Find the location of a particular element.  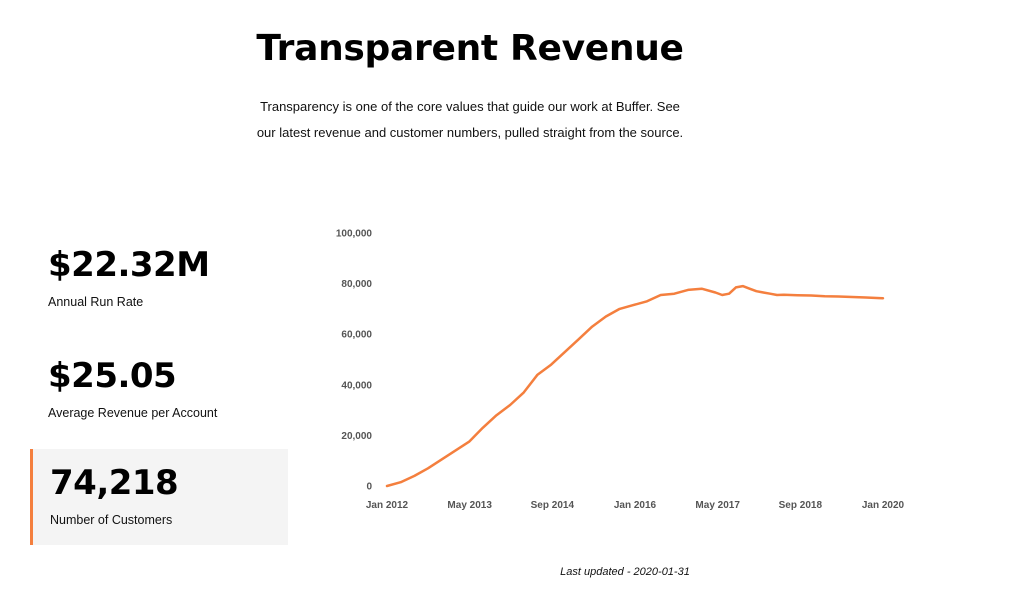

metric-label: Number of Customers is located at coordinates (111, 520).